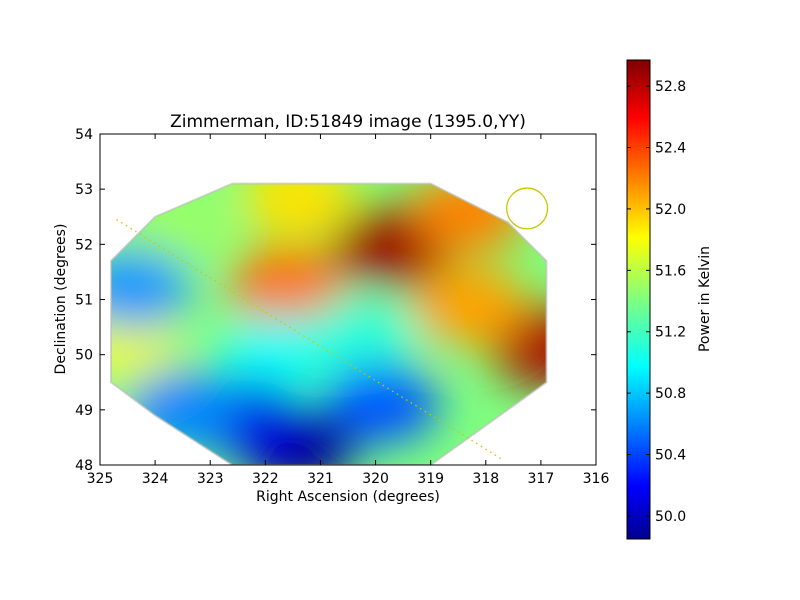 The width and height of the screenshot is (800, 600). What do you see at coordinates (670, 87) in the screenshot?
I see `colorbar-tick-label: 52.8` at bounding box center [670, 87].